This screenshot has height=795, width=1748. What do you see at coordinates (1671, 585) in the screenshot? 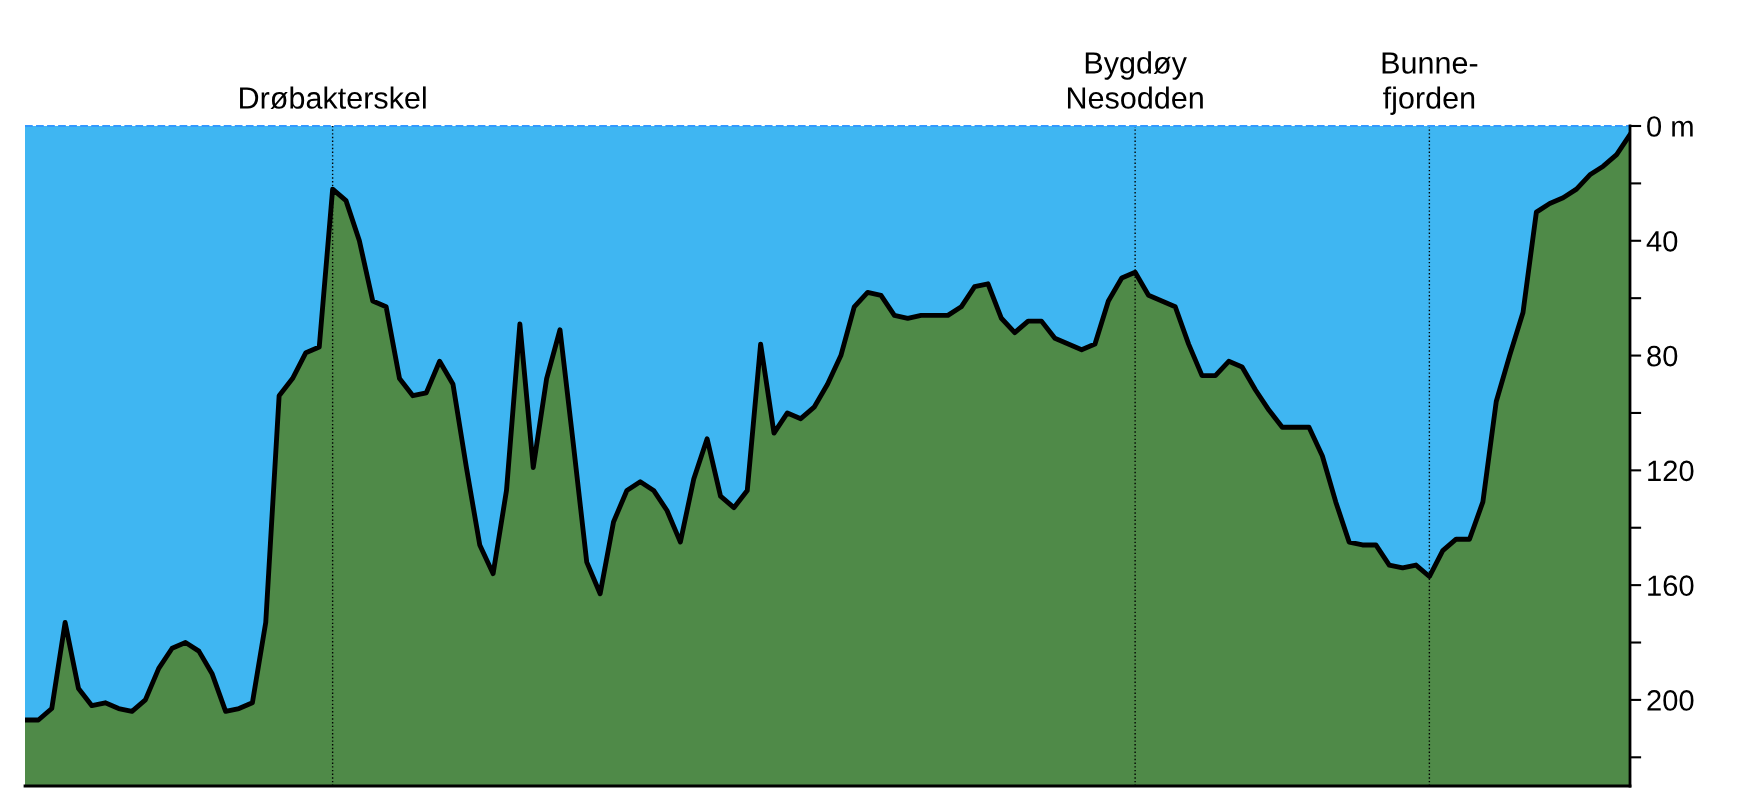
I see `y-tick-label: 160` at bounding box center [1671, 585].